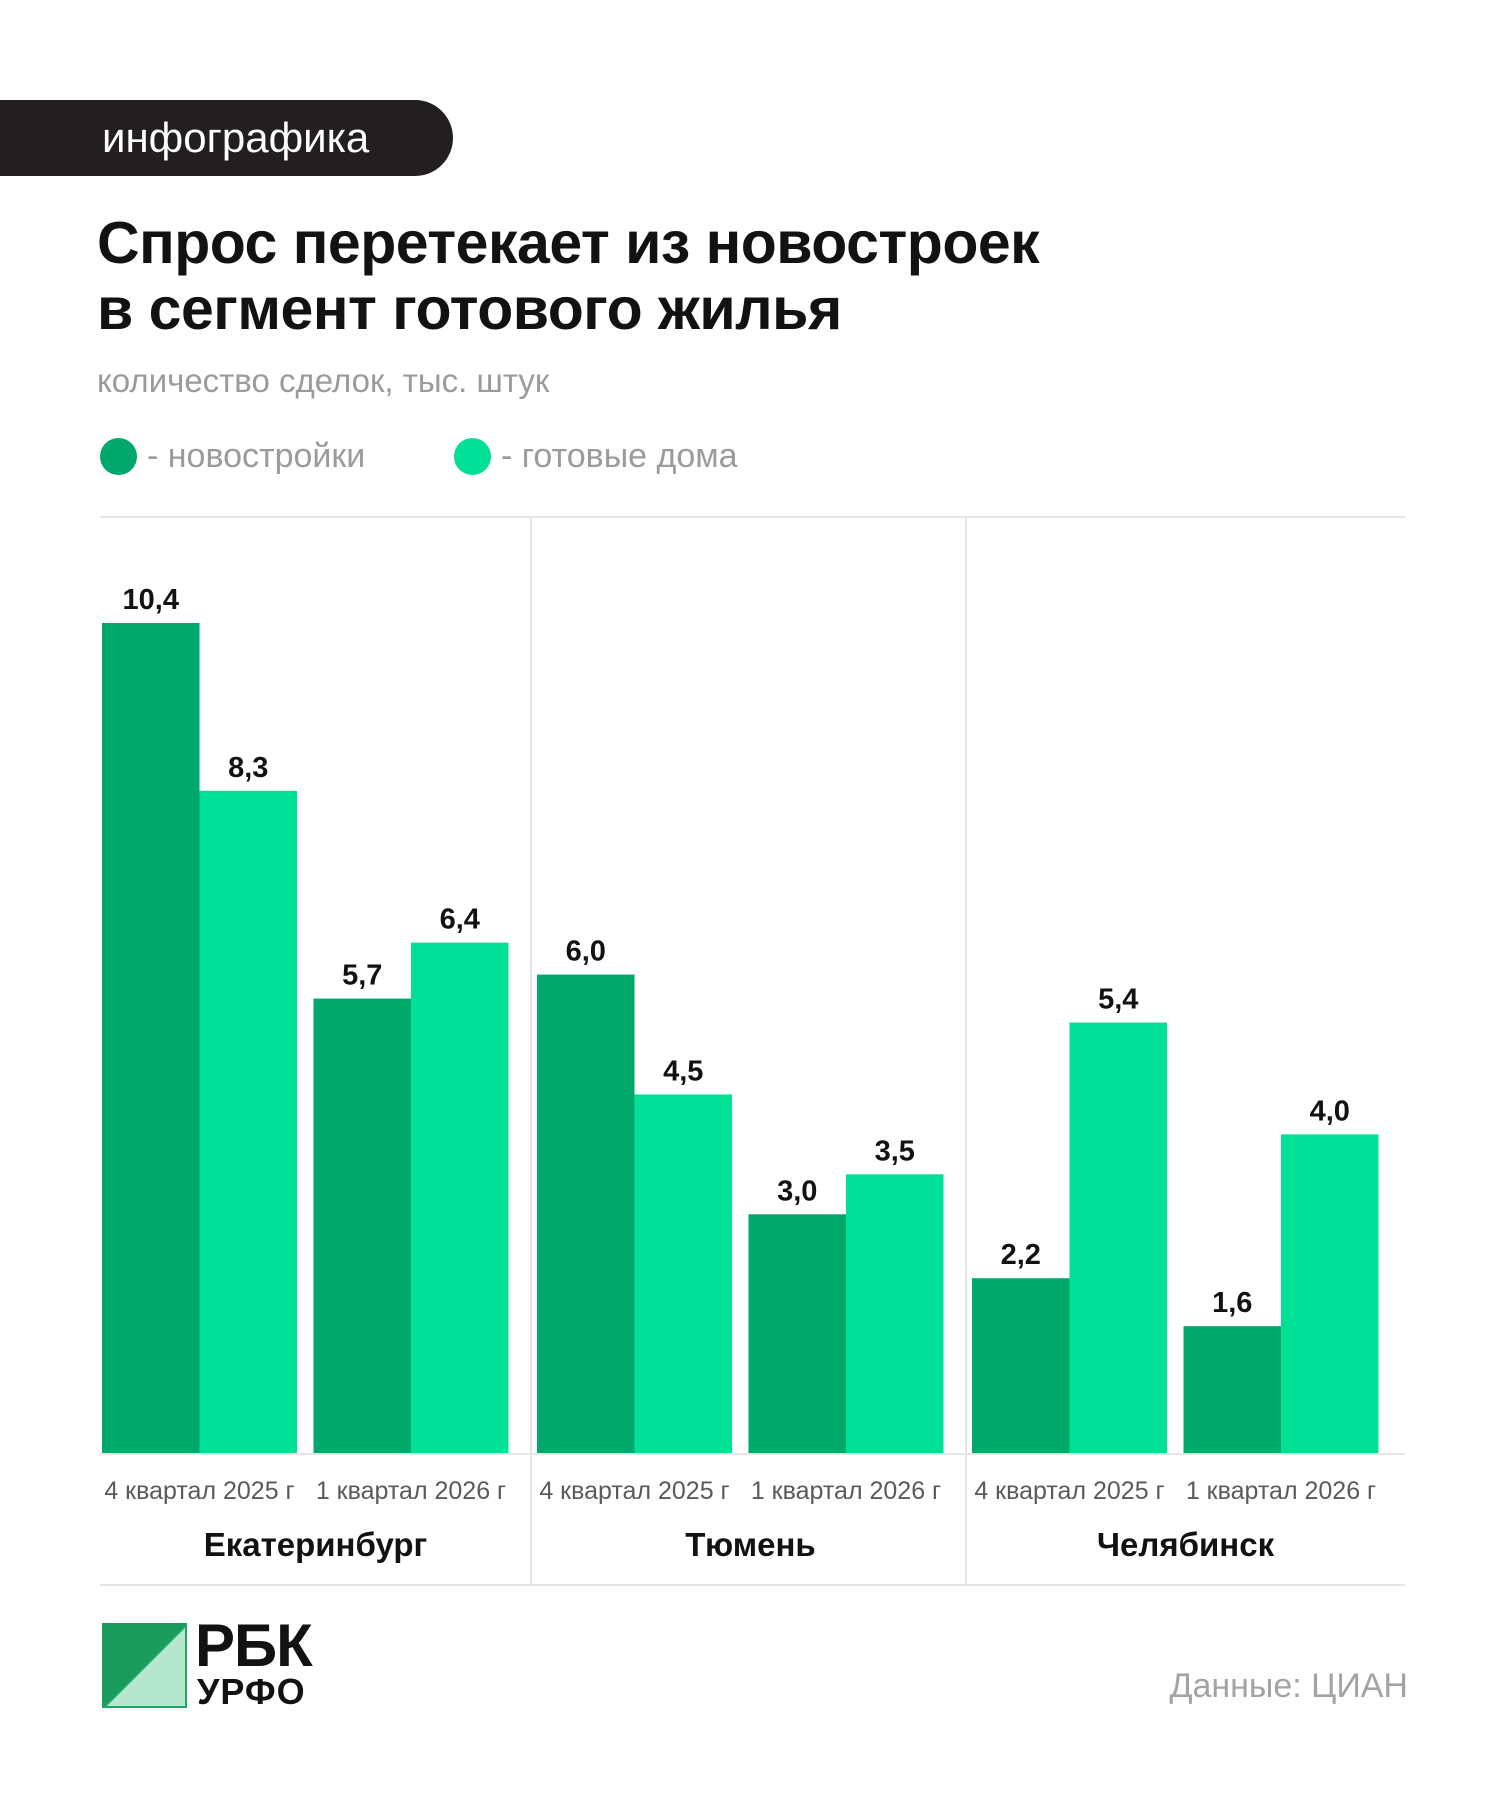  I want to click on logo-text-urfo: УРФО, so click(251, 1691).